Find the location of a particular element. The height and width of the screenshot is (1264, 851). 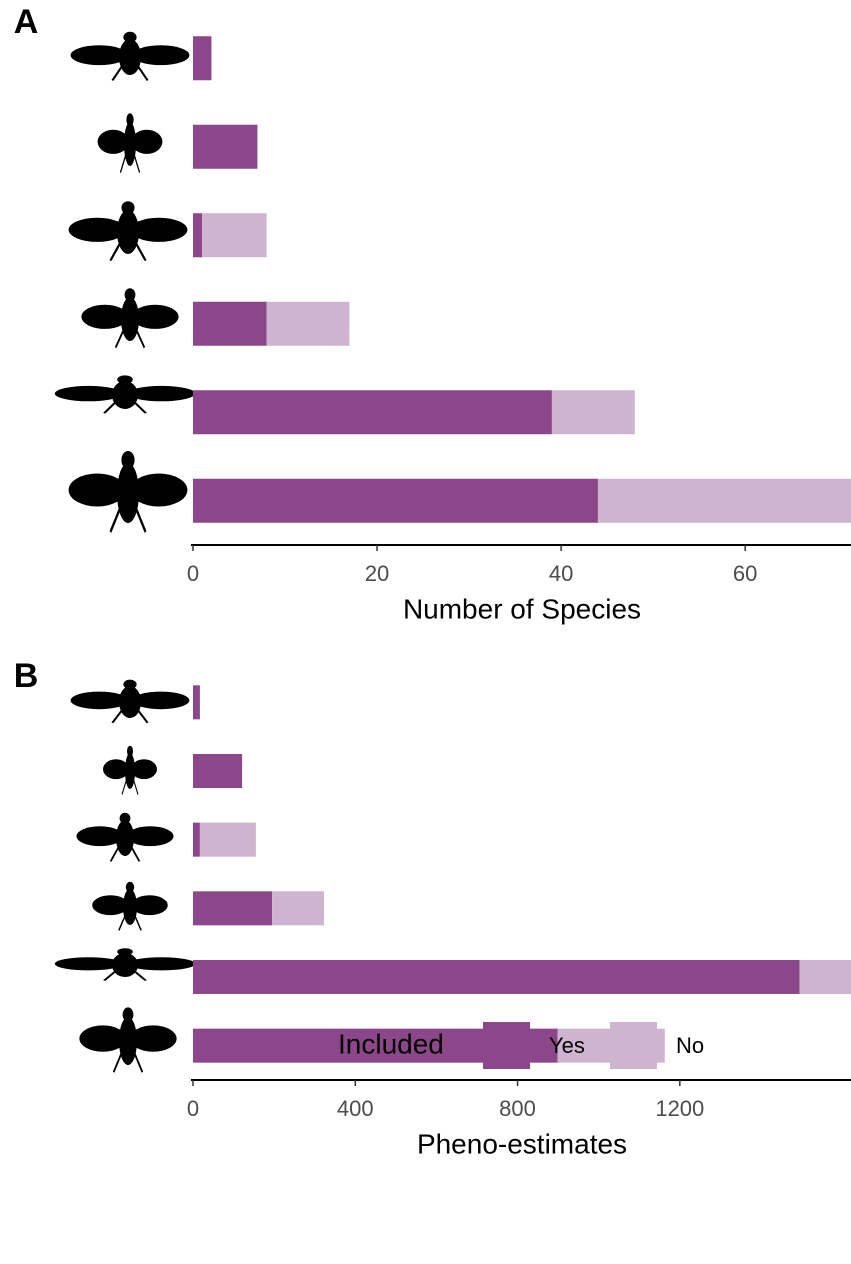

silhouettes is located at coordinates (125, 552).